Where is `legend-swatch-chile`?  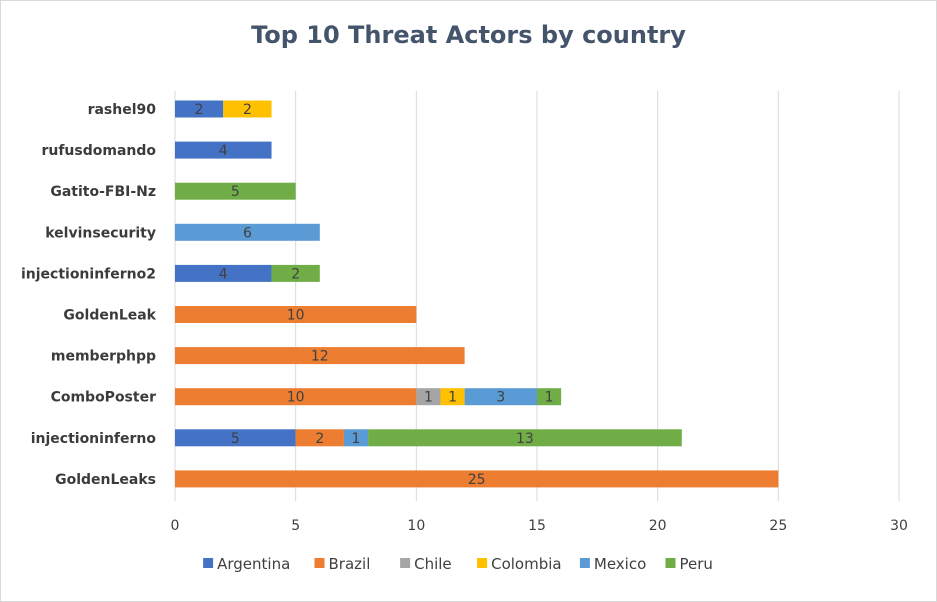 legend-swatch-chile is located at coordinates (405, 563).